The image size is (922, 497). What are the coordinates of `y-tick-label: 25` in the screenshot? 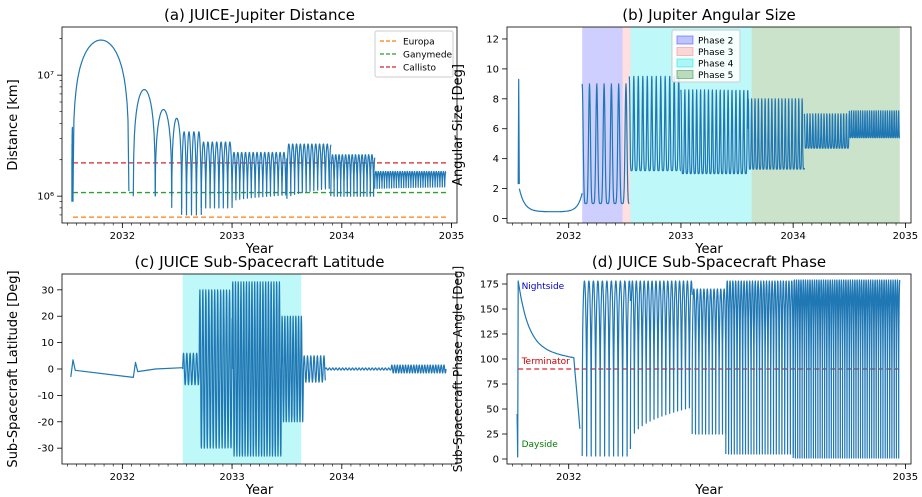 It's located at (492, 435).